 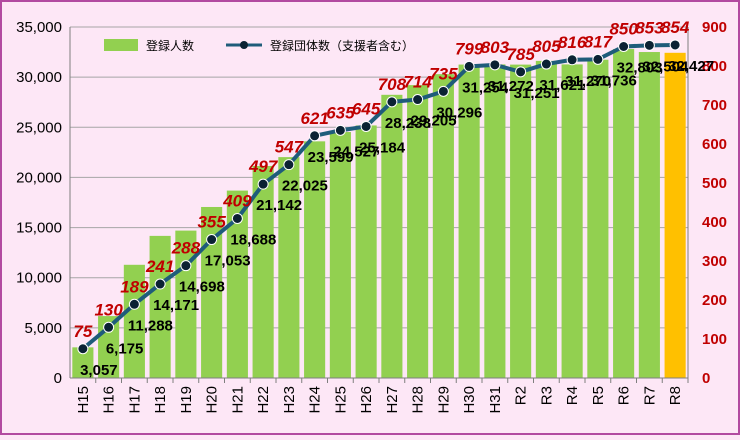 I want to click on bar-value-label: 31,272, so click(x=511, y=86).